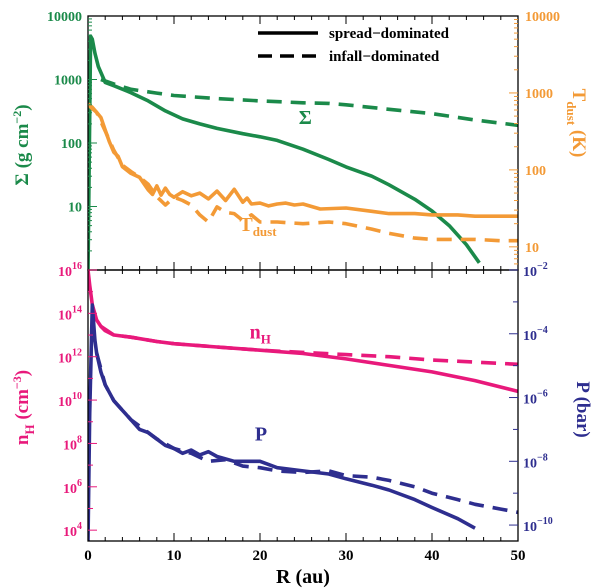  I want to click on x-tick-label: 50, so click(518, 556).